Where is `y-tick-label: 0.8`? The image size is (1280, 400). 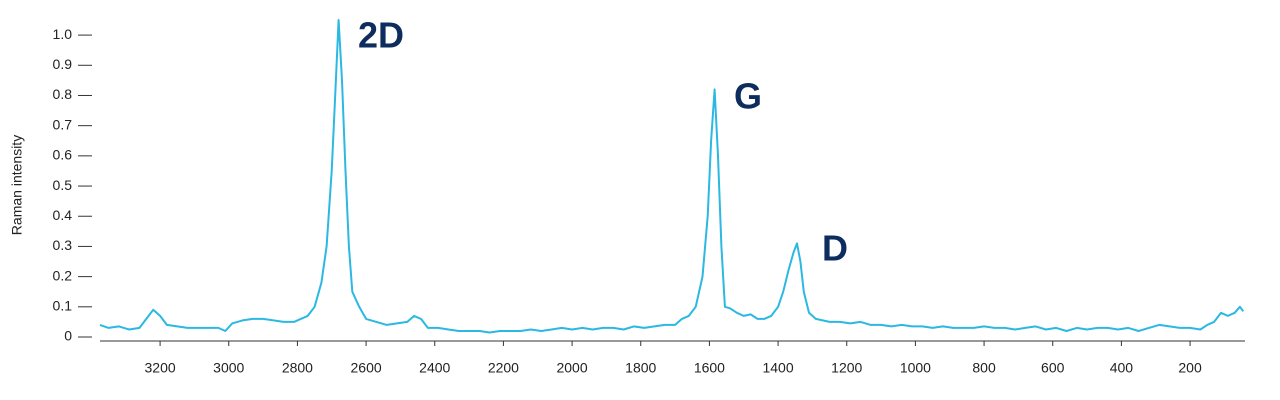
y-tick-label: 0.8 is located at coordinates (63, 94).